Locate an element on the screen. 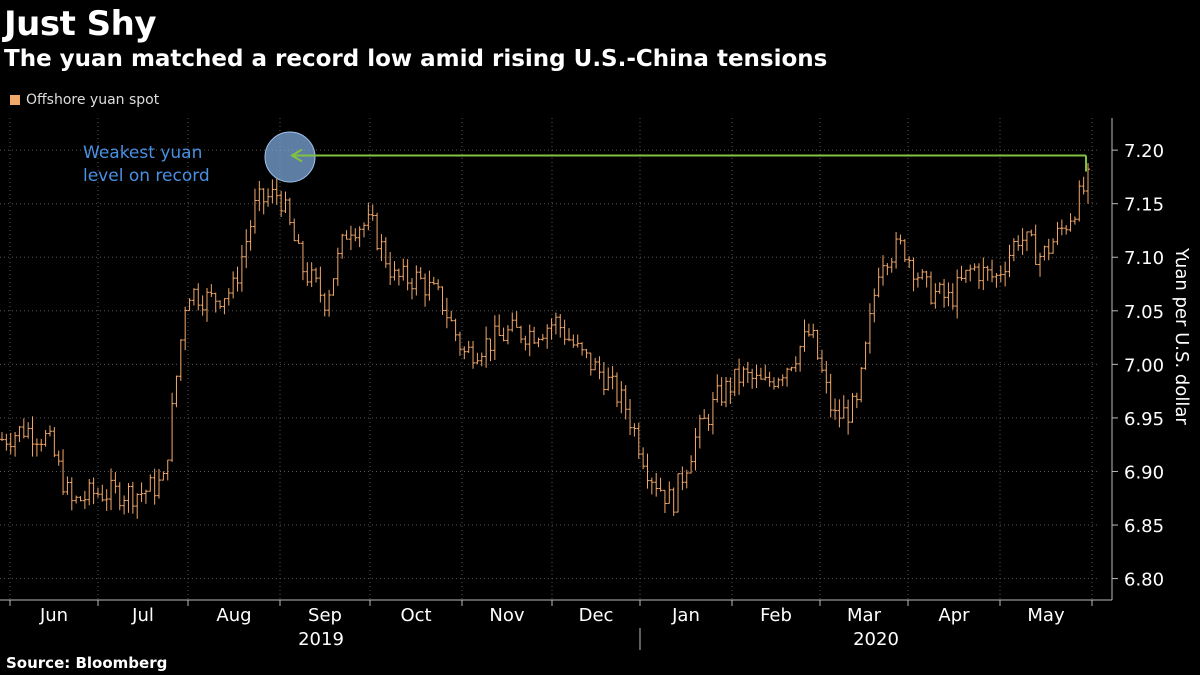 The width and height of the screenshot is (1200, 675). record-arrow-head is located at coordinates (296, 155).